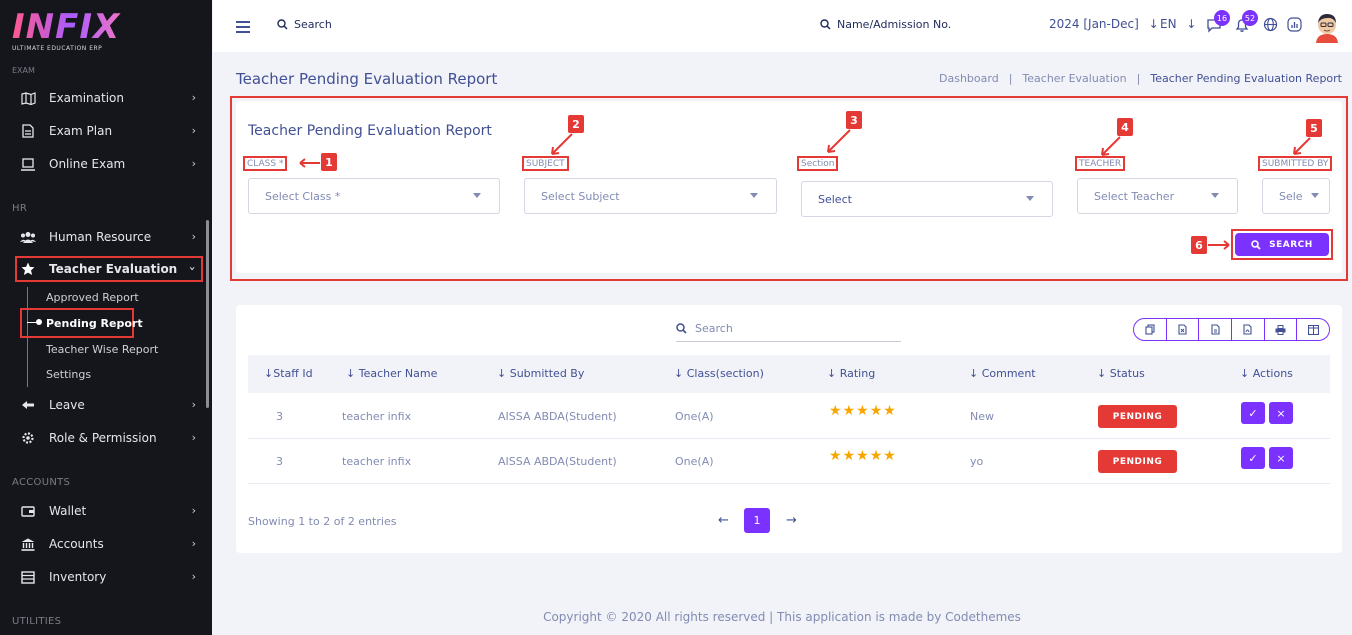 The height and width of the screenshot is (635, 1352). I want to click on teacher-select-value: Select Teacher, so click(1134, 196).